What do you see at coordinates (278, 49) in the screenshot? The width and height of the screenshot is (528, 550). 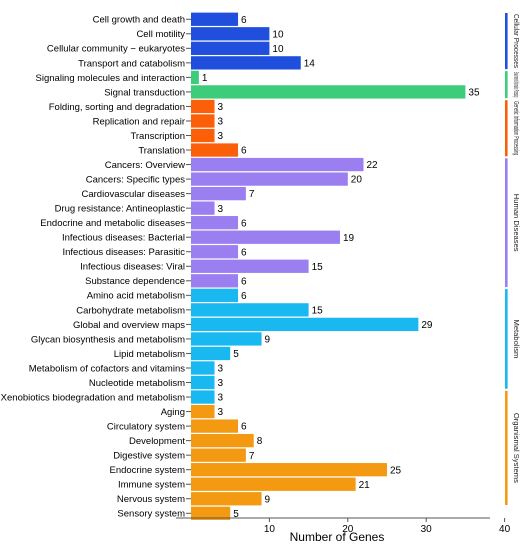 I see `value-label: 10` at bounding box center [278, 49].